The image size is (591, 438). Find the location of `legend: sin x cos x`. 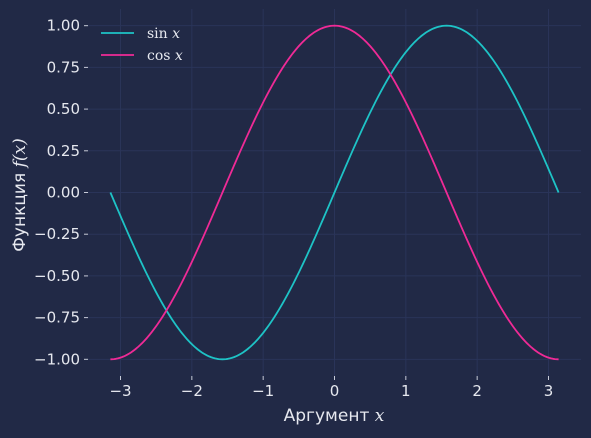

legend: sin x cos x is located at coordinates (142, 45).